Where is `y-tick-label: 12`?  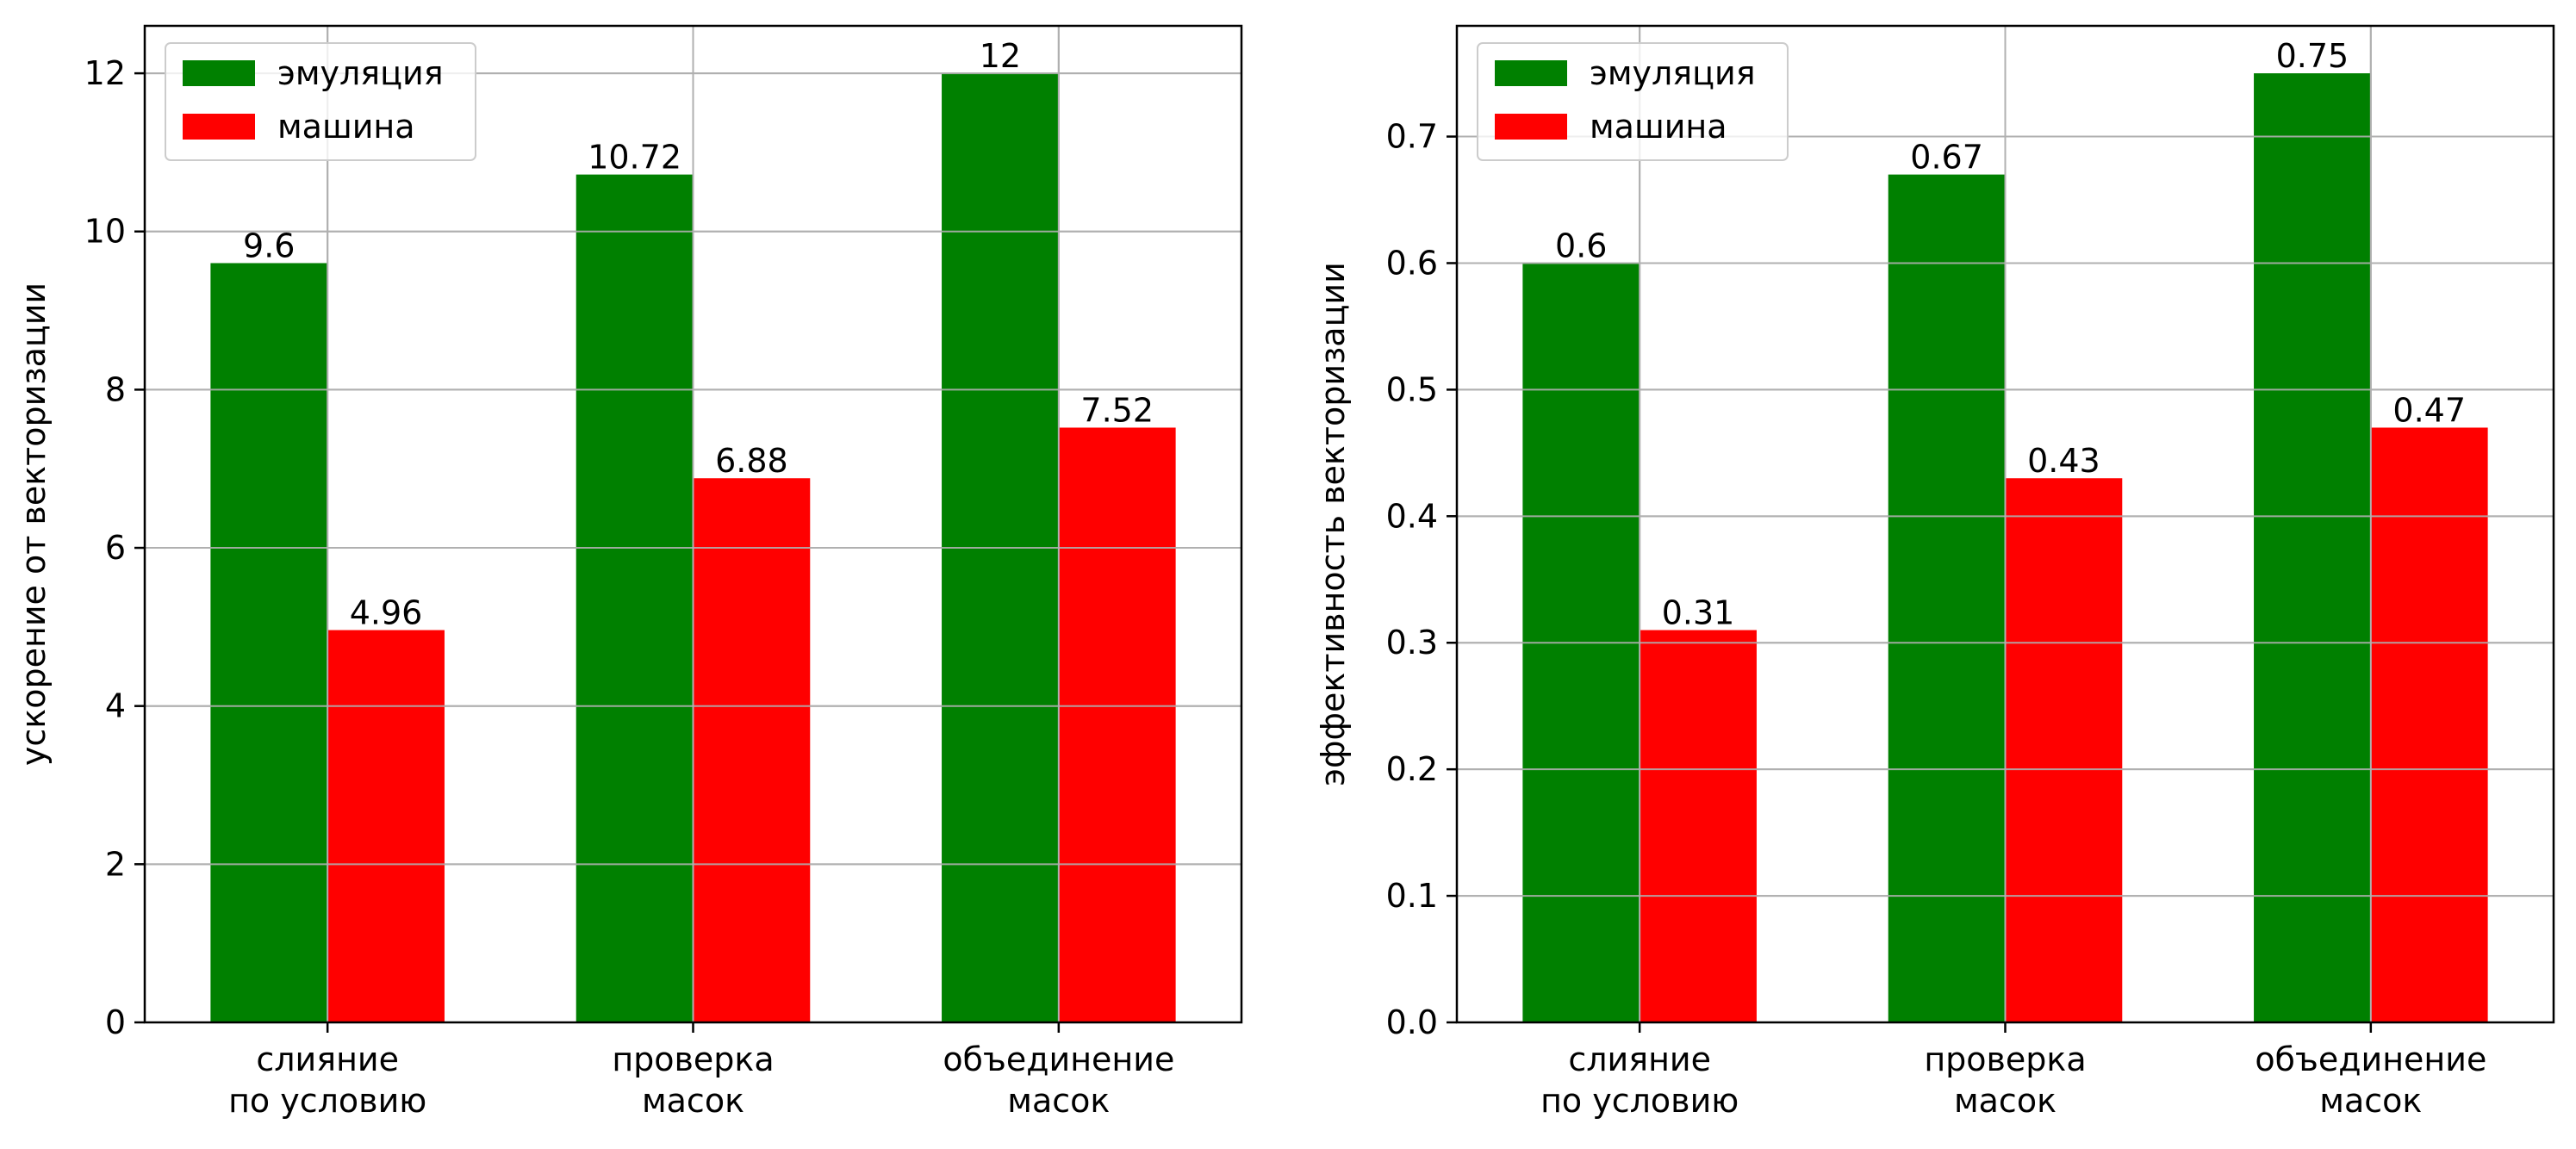 y-tick-label: 12 is located at coordinates (105, 73).